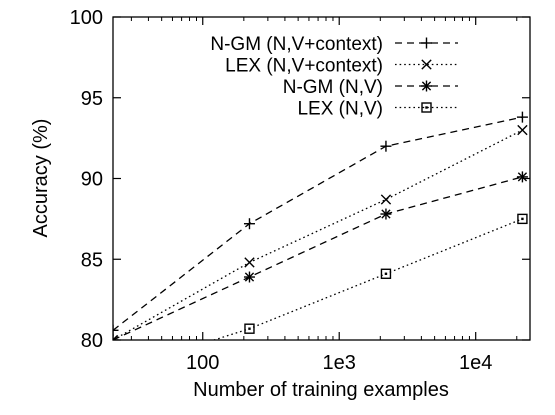 The width and height of the screenshot is (555, 415). What do you see at coordinates (92, 99) in the screenshot?
I see `y-tick-label: 95` at bounding box center [92, 99].